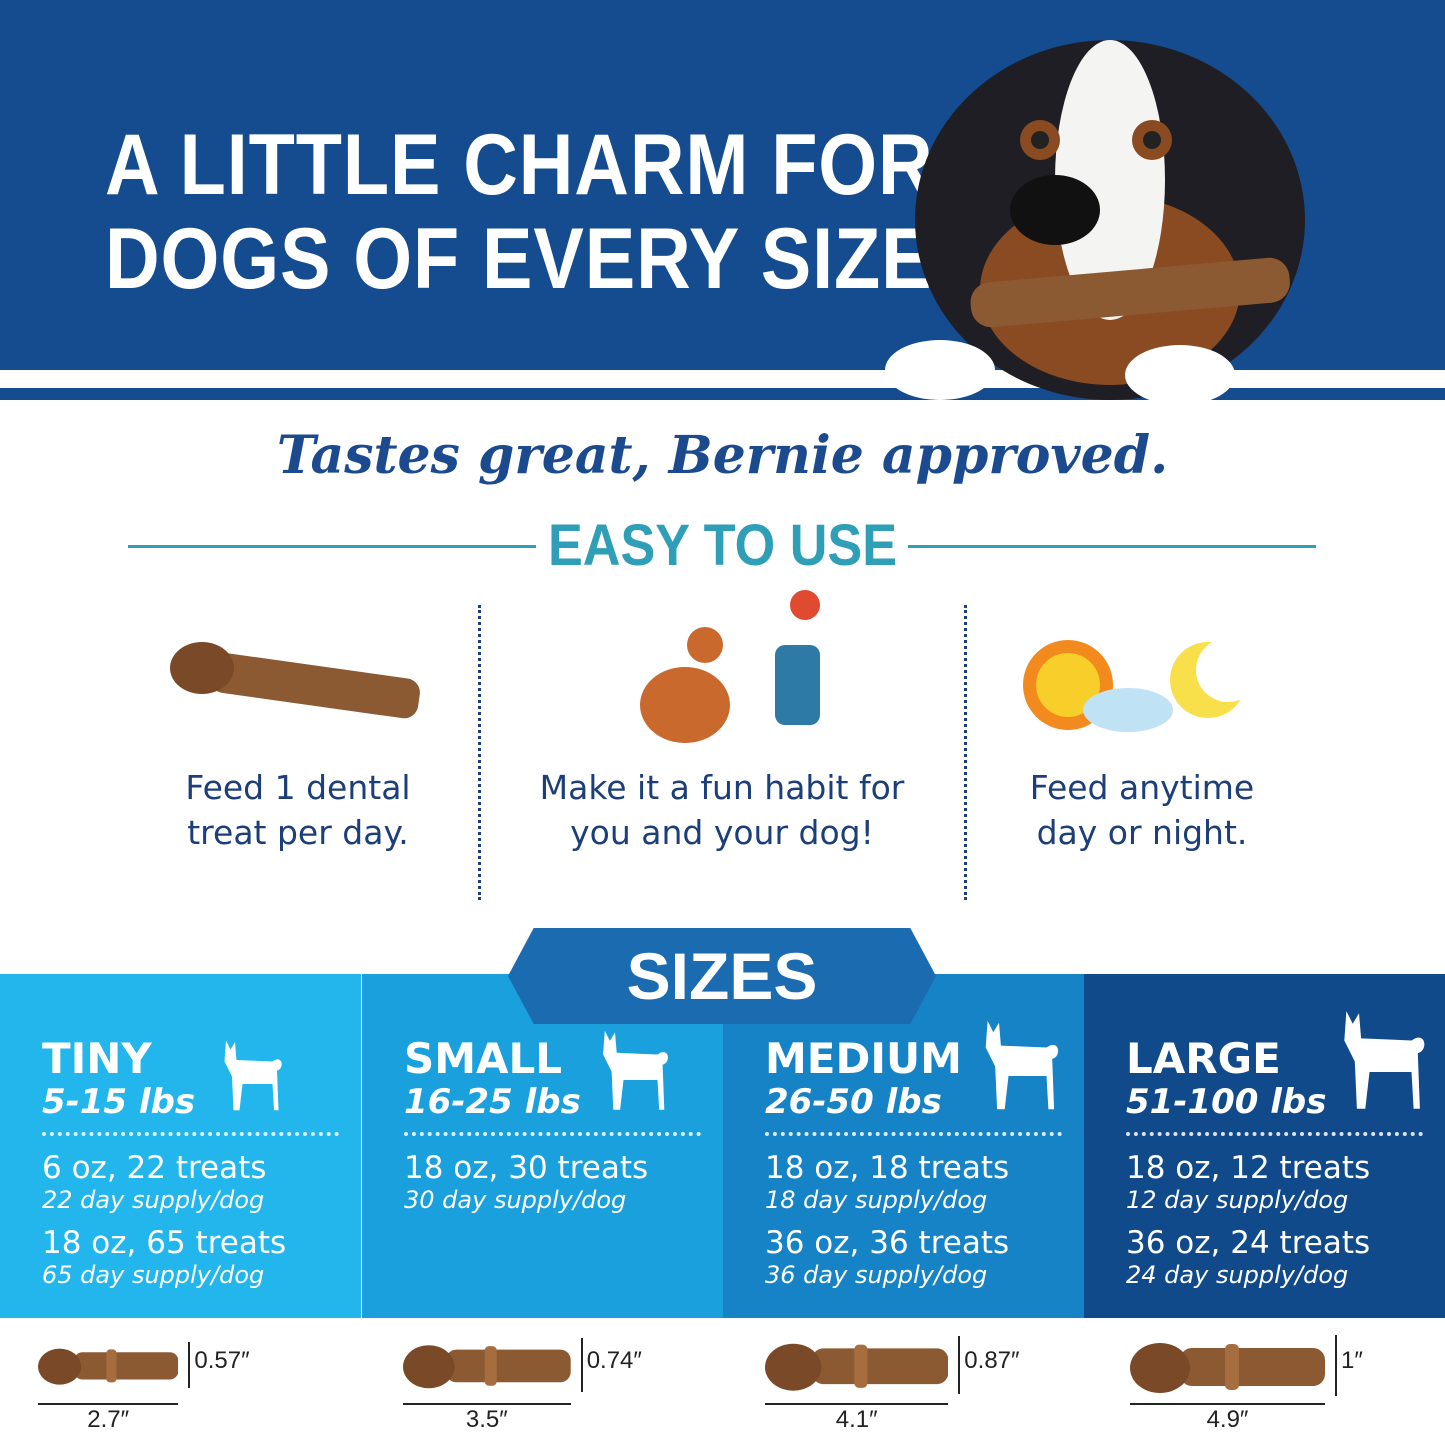  I want to click on high-five-dog-icon, so click(730, 666).